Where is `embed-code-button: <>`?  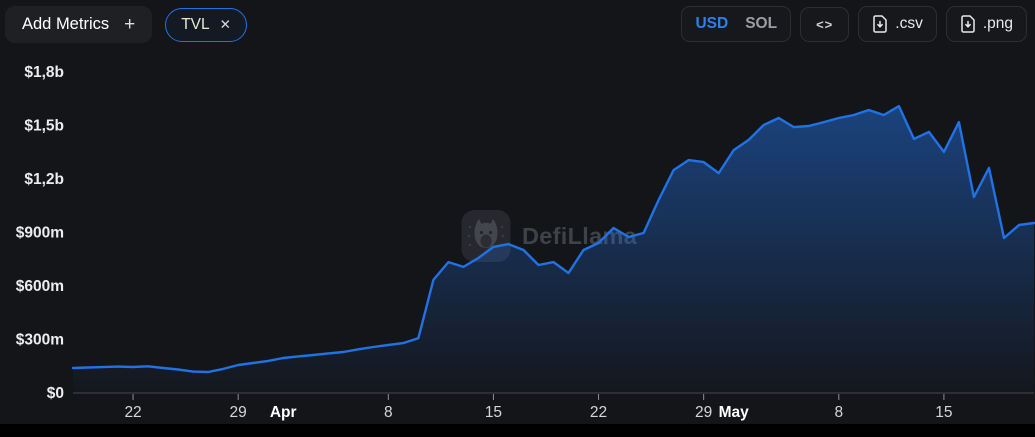
embed-code-button: <> is located at coordinates (825, 24).